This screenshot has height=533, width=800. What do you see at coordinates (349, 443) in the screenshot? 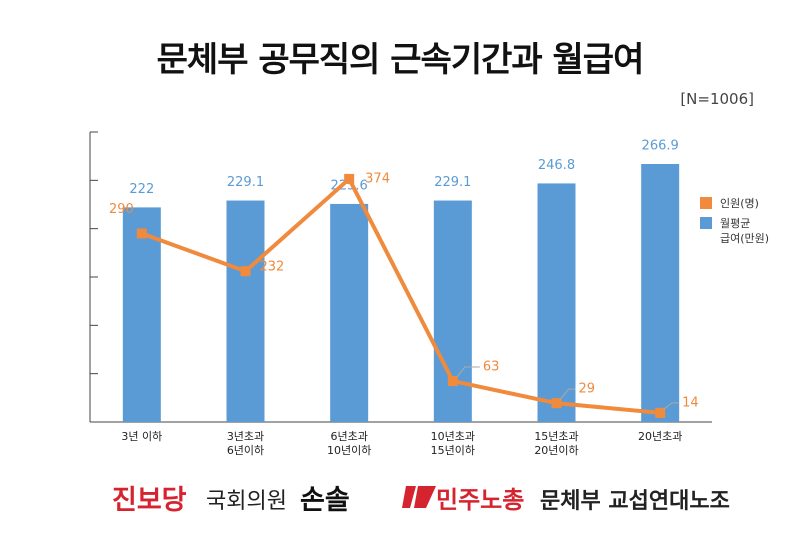
I see `x-tick-label: 6년초과 10년이하` at bounding box center [349, 443].